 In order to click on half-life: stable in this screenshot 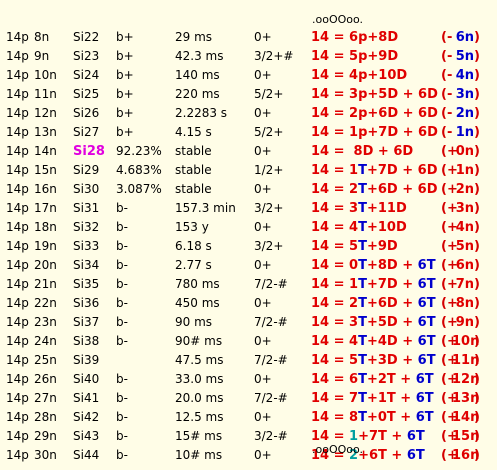, I will do `click(193, 151)`.